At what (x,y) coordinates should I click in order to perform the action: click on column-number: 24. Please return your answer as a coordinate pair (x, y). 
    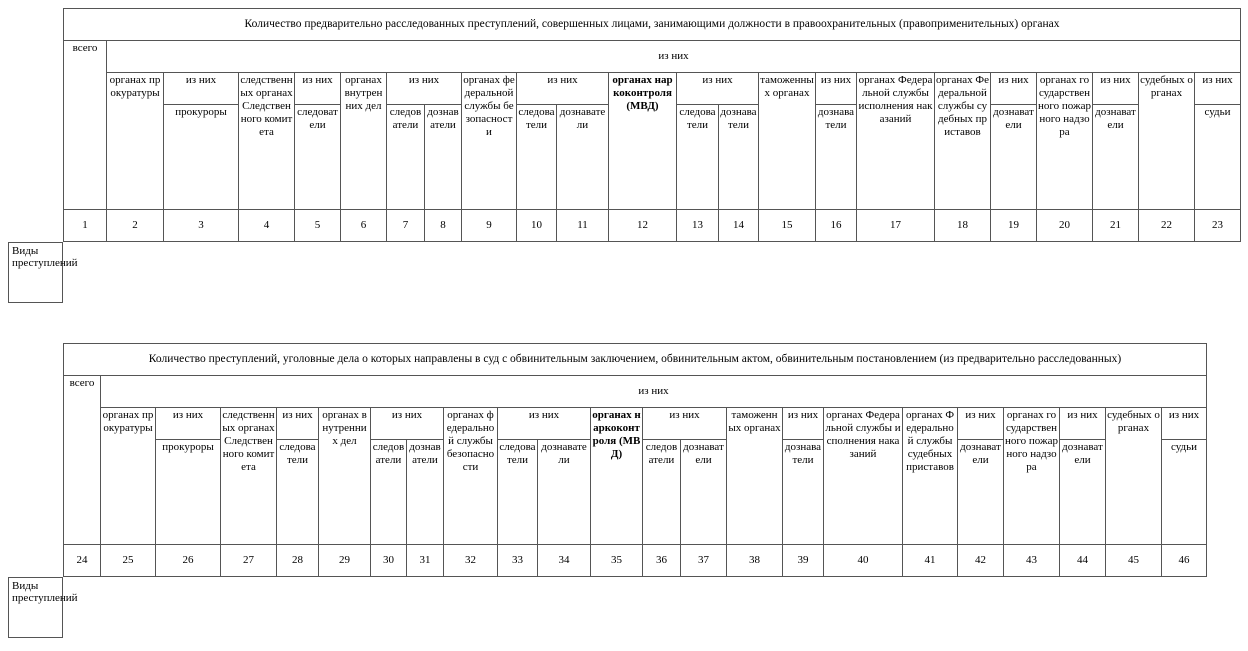
    Looking at the image, I should click on (82, 560).